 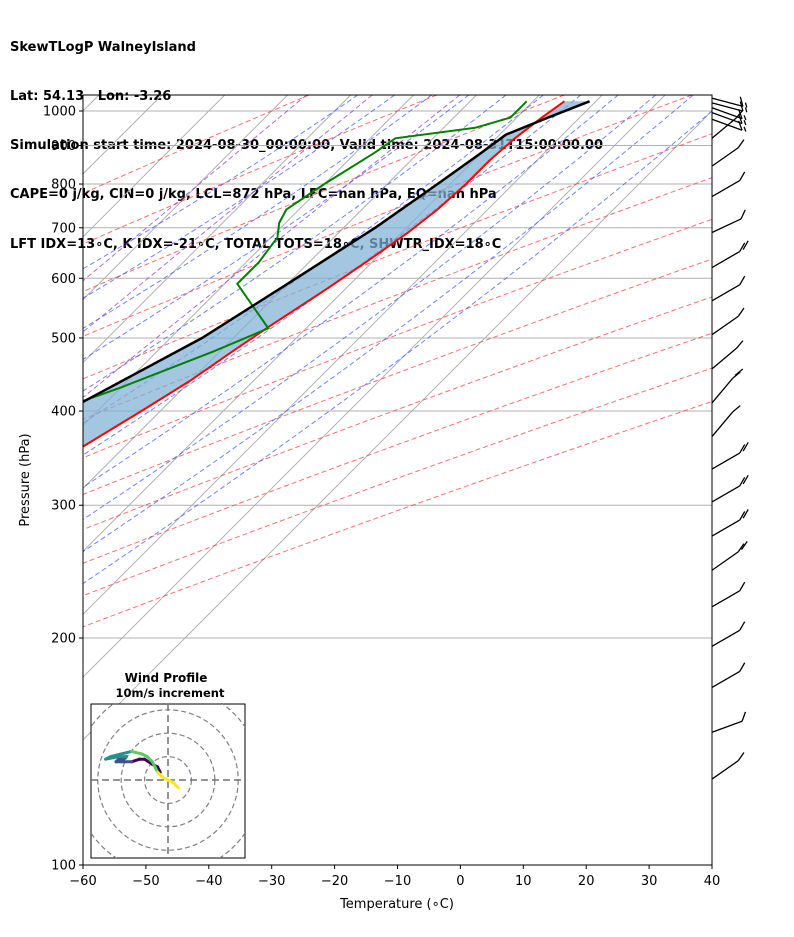 I want to click on x-tick-label: 20, so click(x=586, y=881).